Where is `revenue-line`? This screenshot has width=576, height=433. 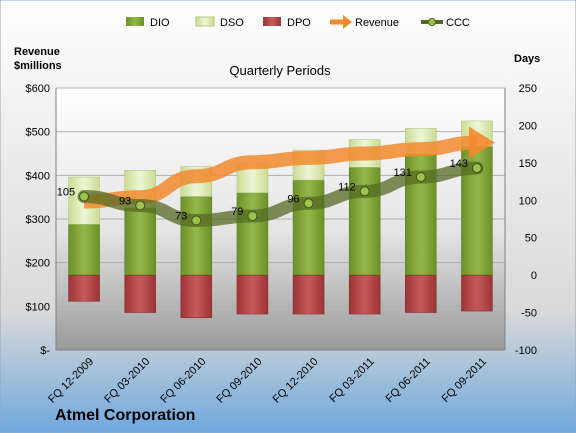
revenue-line is located at coordinates (281, 172).